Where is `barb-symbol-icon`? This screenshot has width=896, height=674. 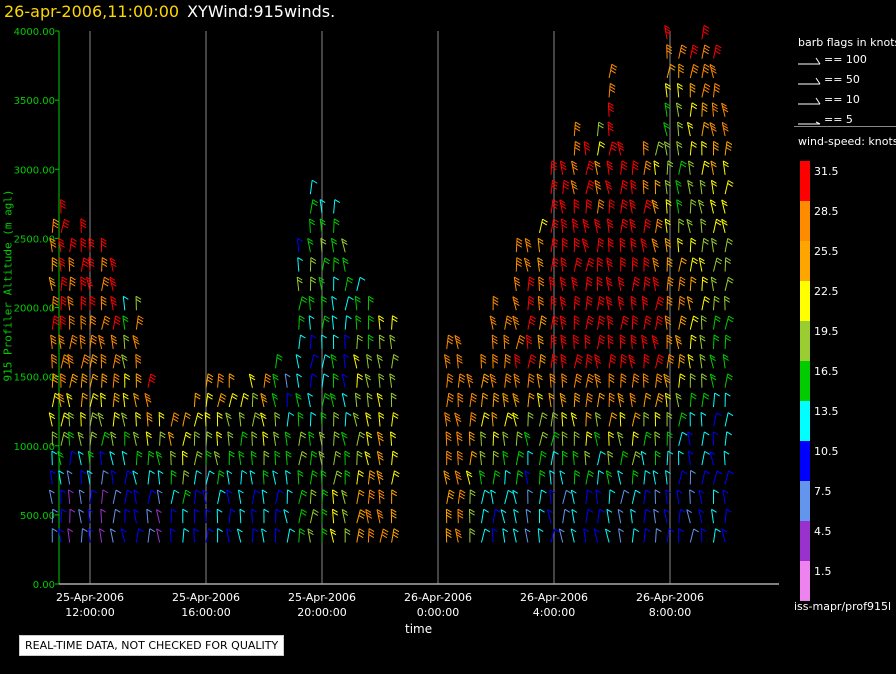
barb-symbol-icon is located at coordinates (809, 61).